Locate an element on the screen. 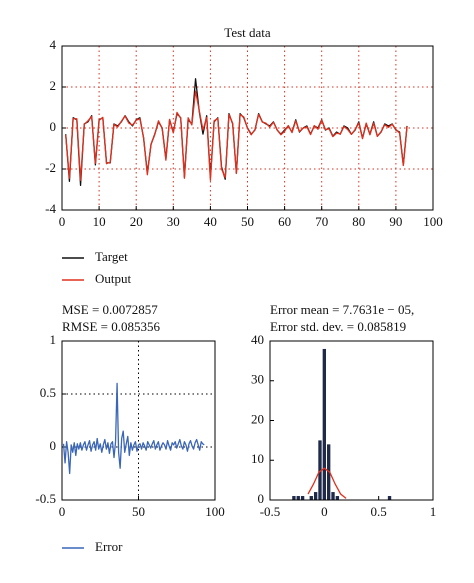  y-tick-label: 30 is located at coordinates (257, 379).